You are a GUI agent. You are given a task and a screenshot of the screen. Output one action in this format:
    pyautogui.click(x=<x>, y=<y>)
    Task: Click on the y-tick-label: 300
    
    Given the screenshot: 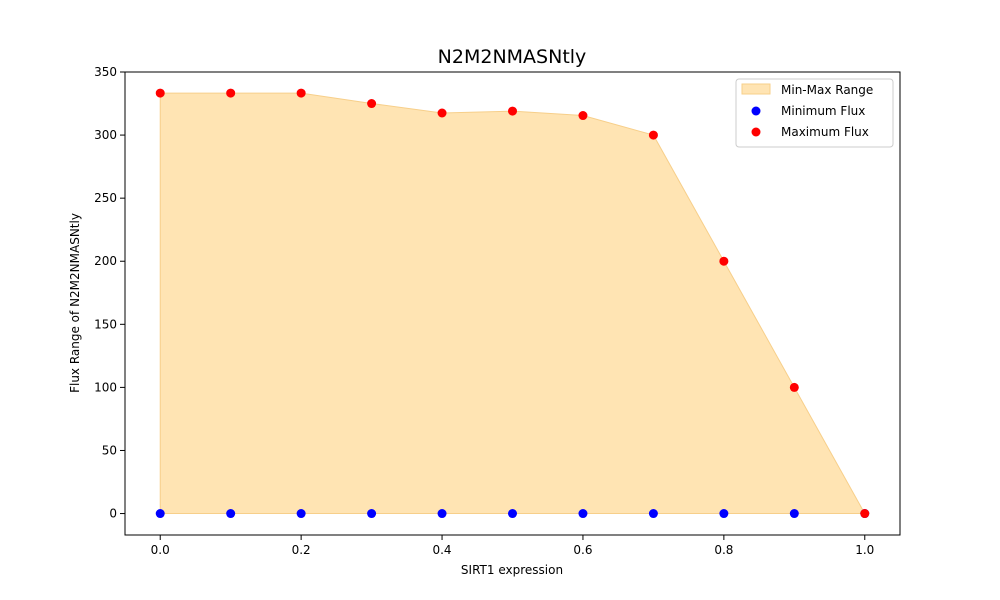 What is the action you would take?
    pyautogui.click(x=105, y=135)
    